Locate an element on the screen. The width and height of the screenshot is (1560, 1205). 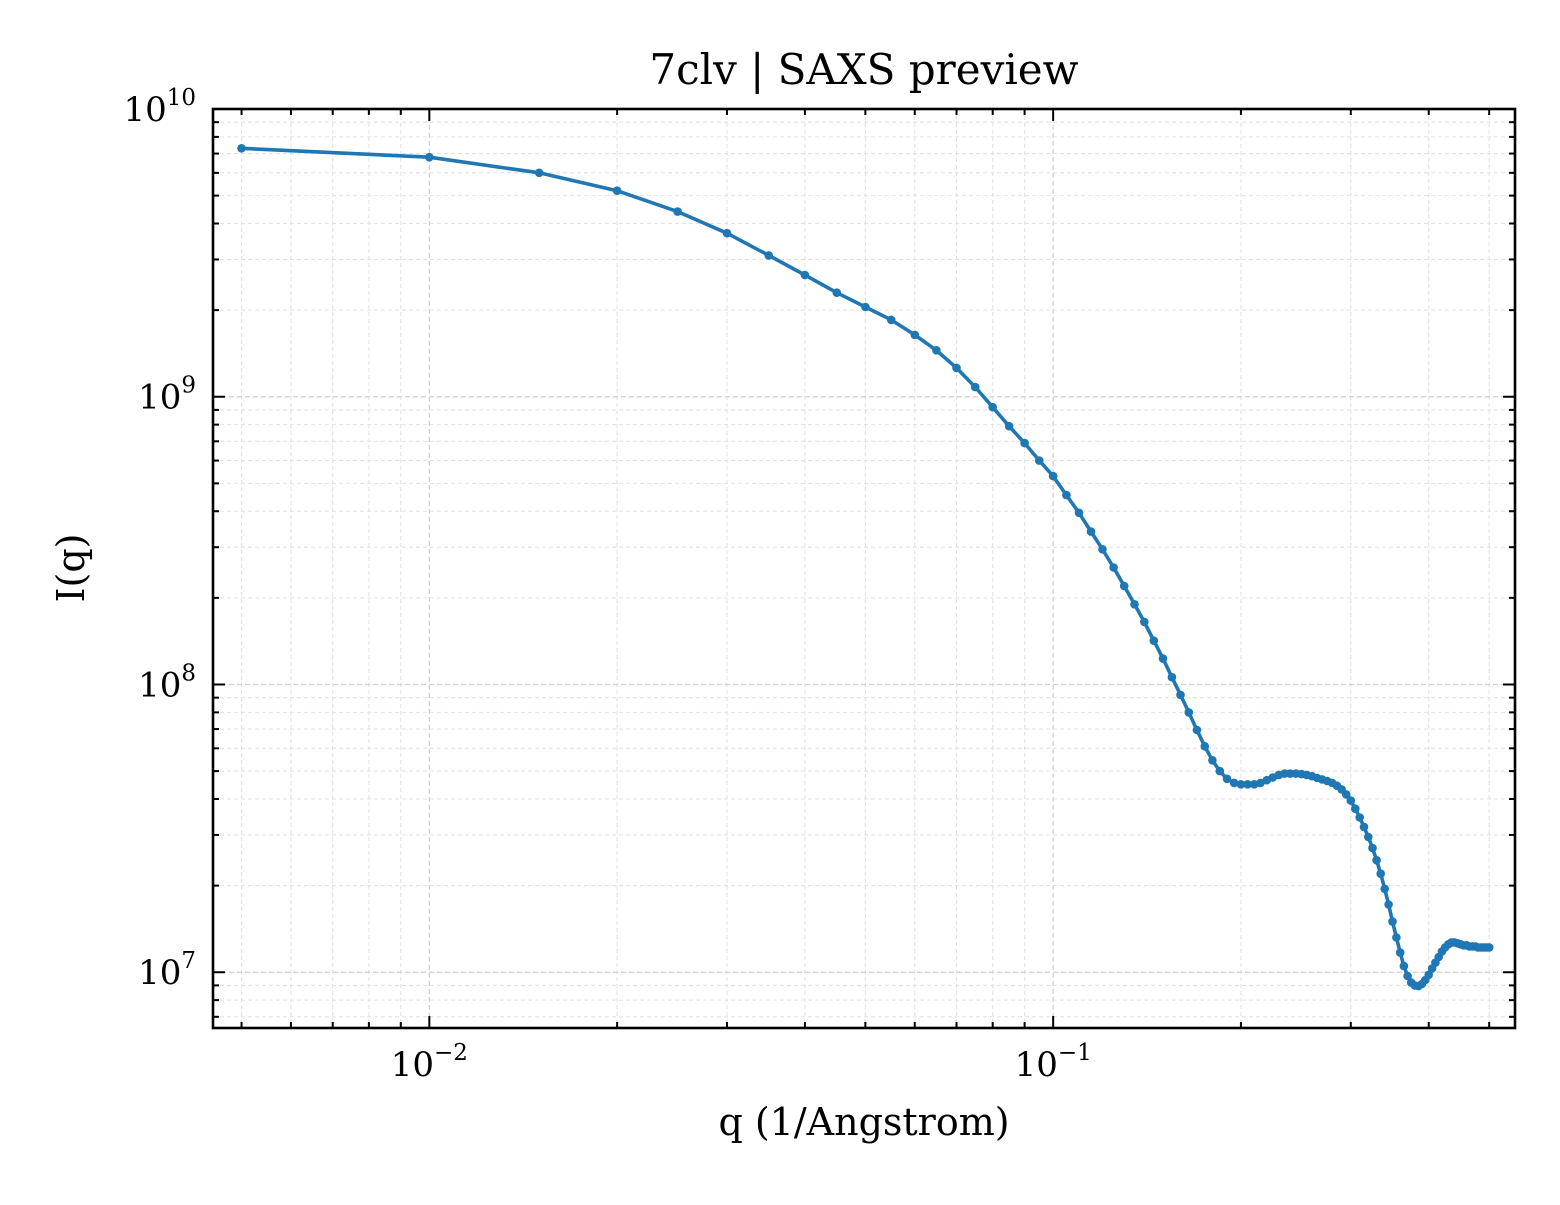
y-tick-label: 10¹⁰ is located at coordinates (159, 107).